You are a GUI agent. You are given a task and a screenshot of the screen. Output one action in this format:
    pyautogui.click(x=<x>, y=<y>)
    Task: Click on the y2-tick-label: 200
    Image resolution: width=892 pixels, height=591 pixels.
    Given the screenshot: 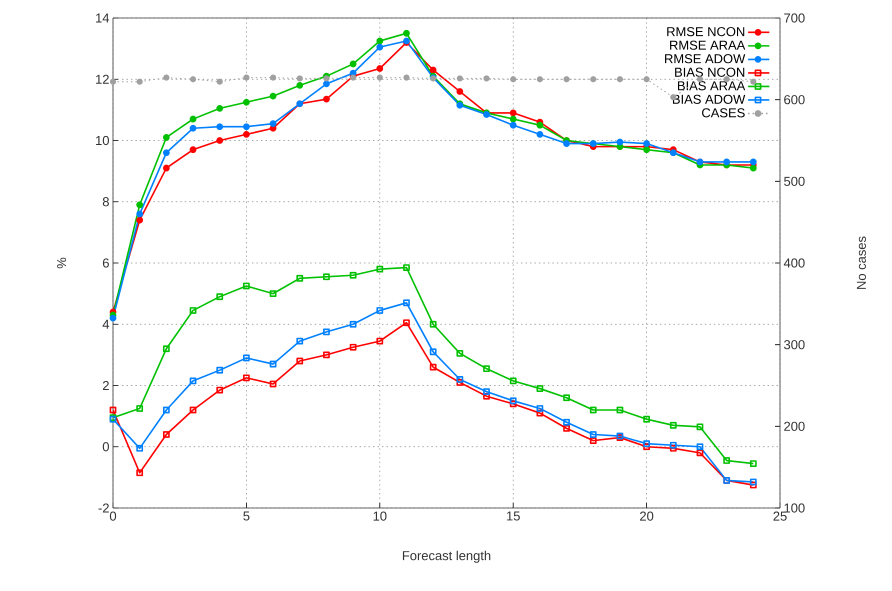 What is the action you would take?
    pyautogui.click(x=794, y=426)
    